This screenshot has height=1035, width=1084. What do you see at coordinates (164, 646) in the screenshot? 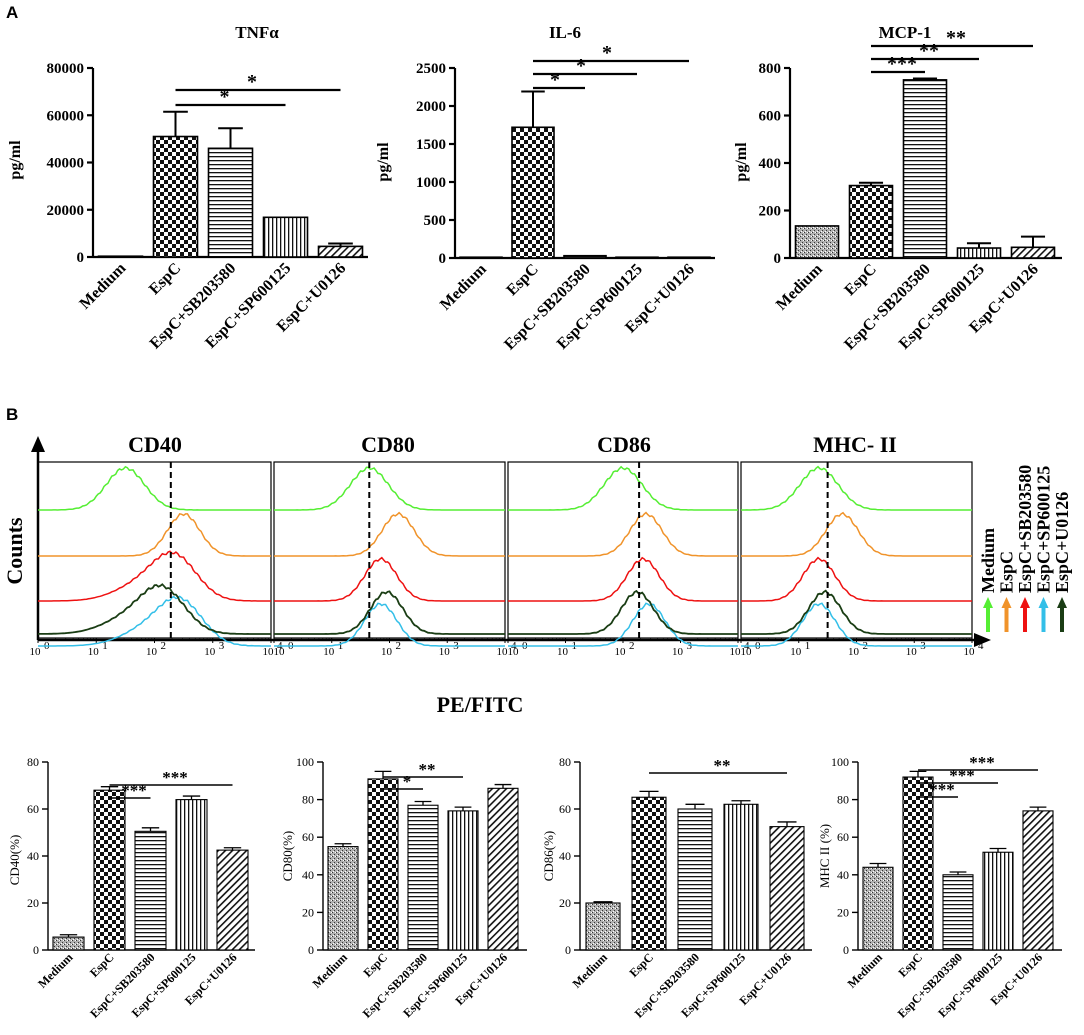
I see `decade-exponent: 2` at bounding box center [164, 646].